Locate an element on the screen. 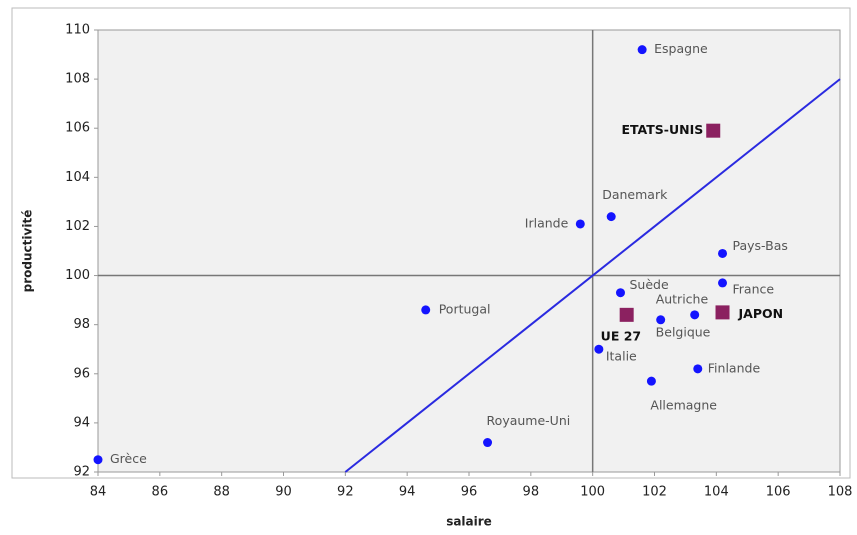  point-label: Italie is located at coordinates (621, 356).